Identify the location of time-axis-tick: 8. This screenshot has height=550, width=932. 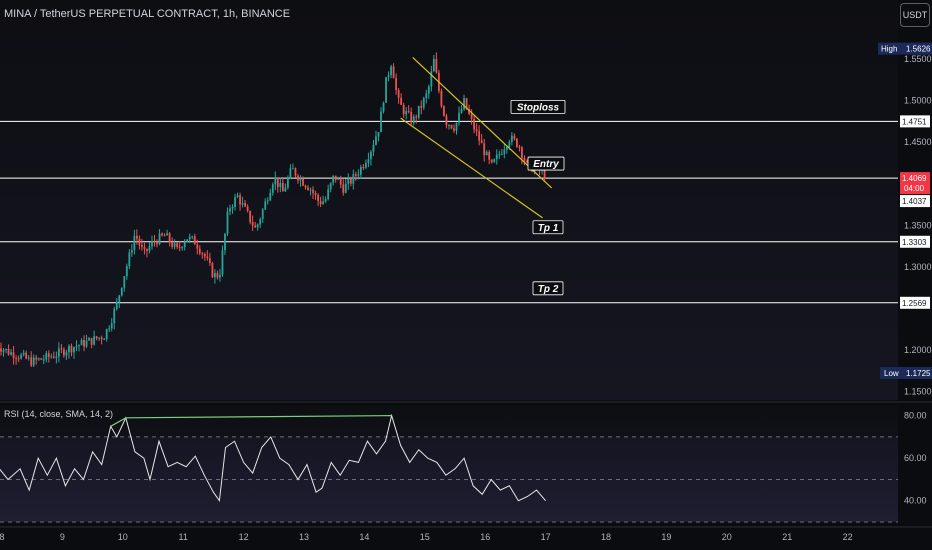
(2, 537).